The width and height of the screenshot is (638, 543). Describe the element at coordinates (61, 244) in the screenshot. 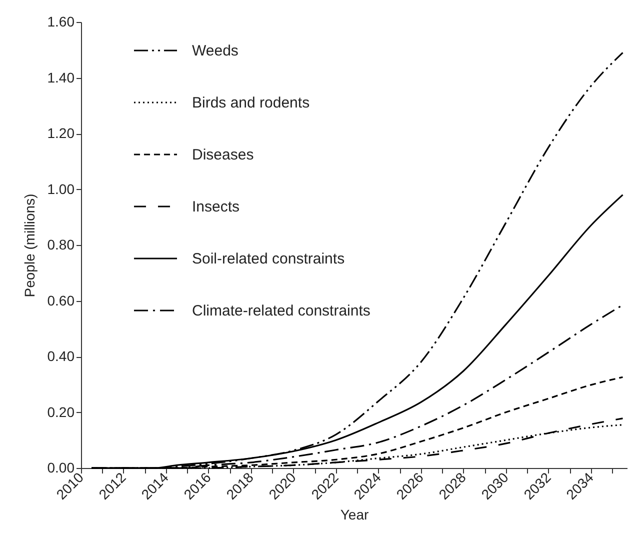

I see `y-tick-label: 0.80` at that location.